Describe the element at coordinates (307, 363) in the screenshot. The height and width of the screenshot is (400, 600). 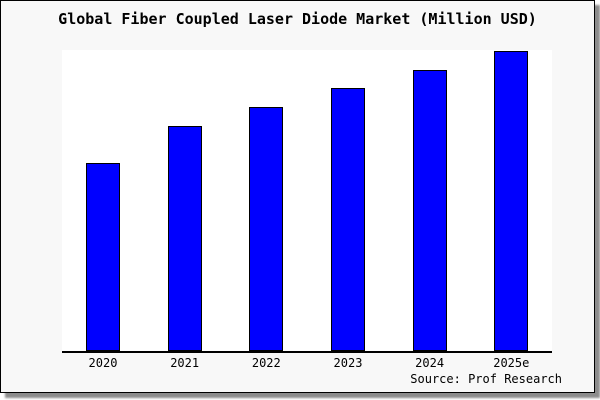
I see `x-axis-labels: 2020 2021 2022 2023 2024 2025e` at that location.